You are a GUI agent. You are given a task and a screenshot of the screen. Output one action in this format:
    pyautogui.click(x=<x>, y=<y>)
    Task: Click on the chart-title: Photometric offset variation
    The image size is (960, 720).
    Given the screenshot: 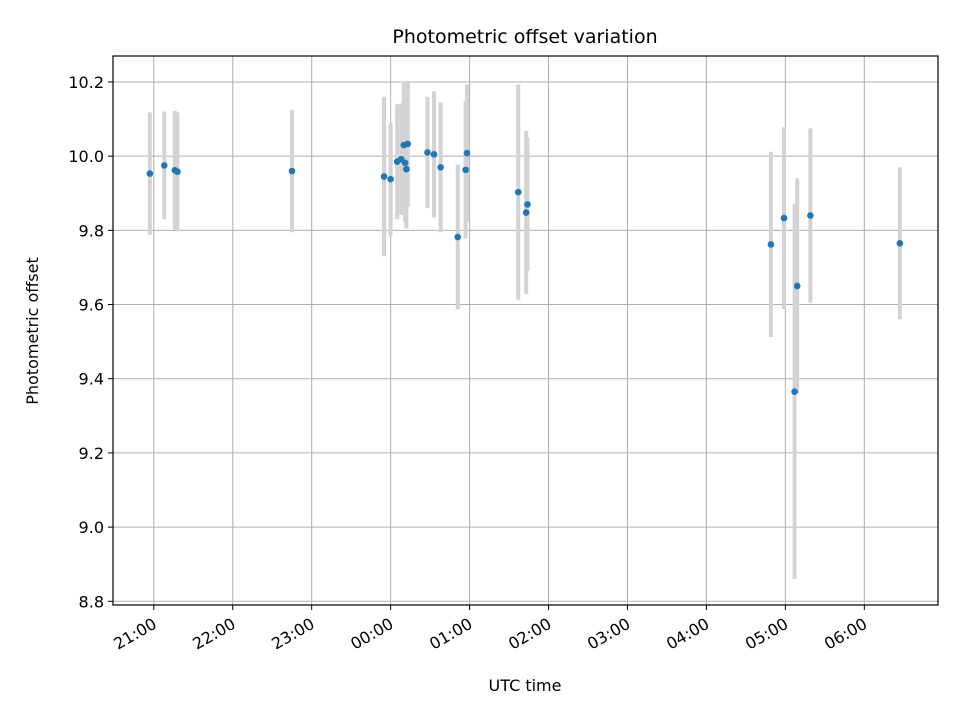 What is the action you would take?
    pyautogui.click(x=524, y=37)
    